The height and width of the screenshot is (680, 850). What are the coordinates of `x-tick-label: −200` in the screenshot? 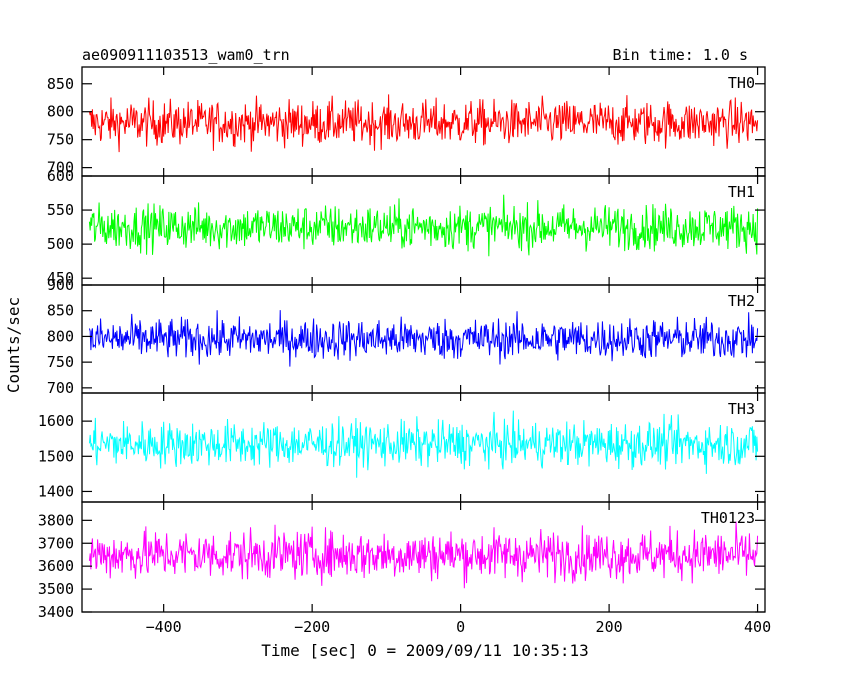 It's located at (312, 627).